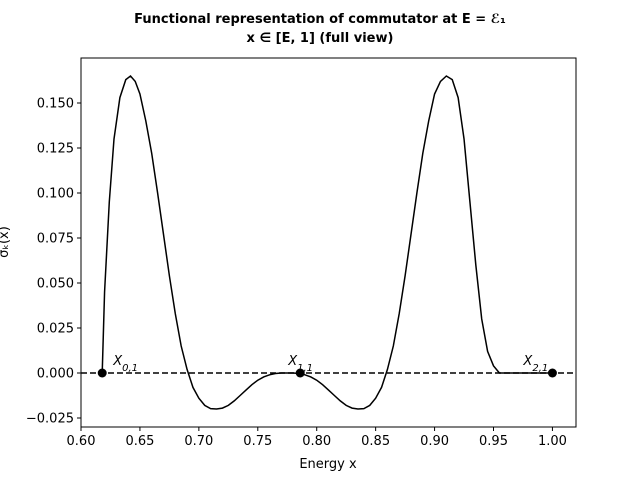 The image size is (640, 480). Describe the element at coordinates (493, 441) in the screenshot. I see `x-tick-label: 0.95` at that location.